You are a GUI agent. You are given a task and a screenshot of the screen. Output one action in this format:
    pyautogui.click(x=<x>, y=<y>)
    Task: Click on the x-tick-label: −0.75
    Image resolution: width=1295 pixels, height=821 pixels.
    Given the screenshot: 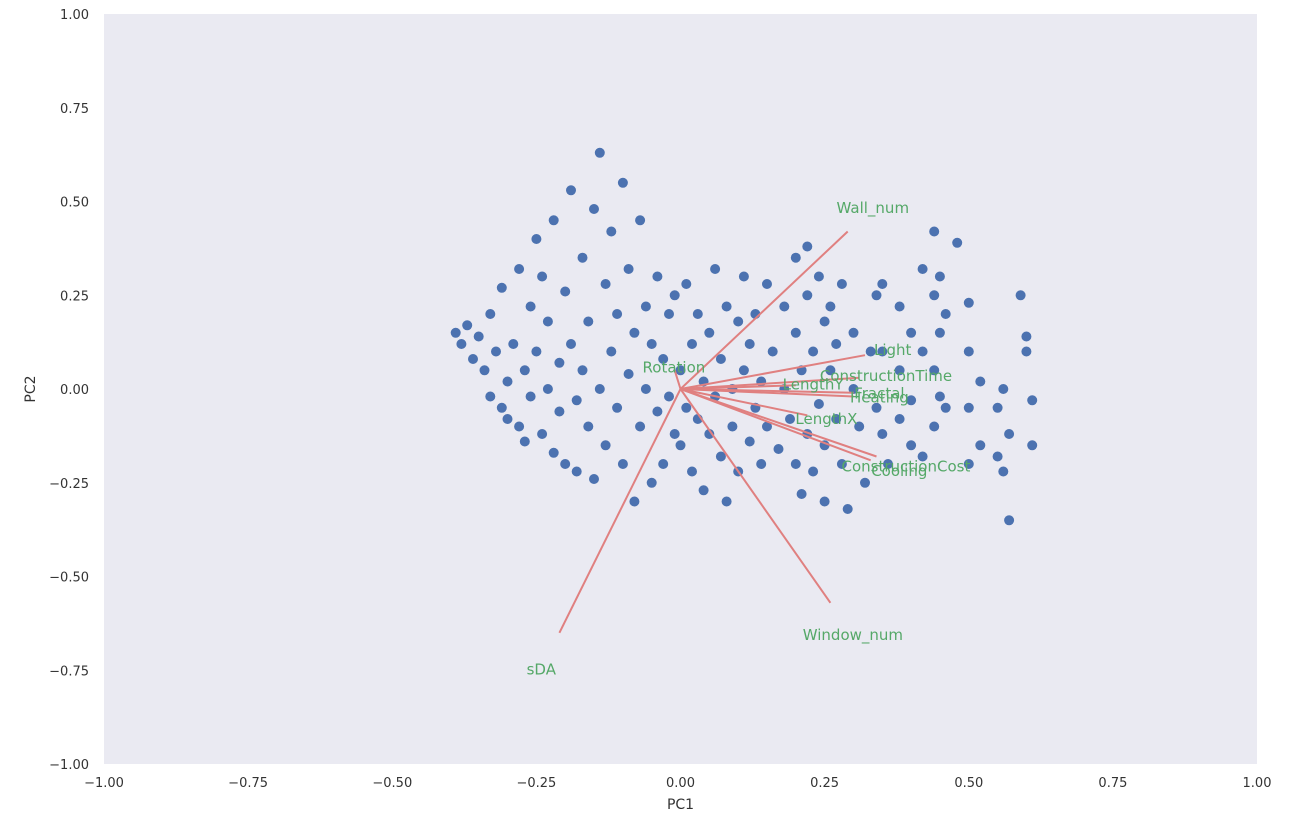 What is the action you would take?
    pyautogui.click(x=248, y=783)
    